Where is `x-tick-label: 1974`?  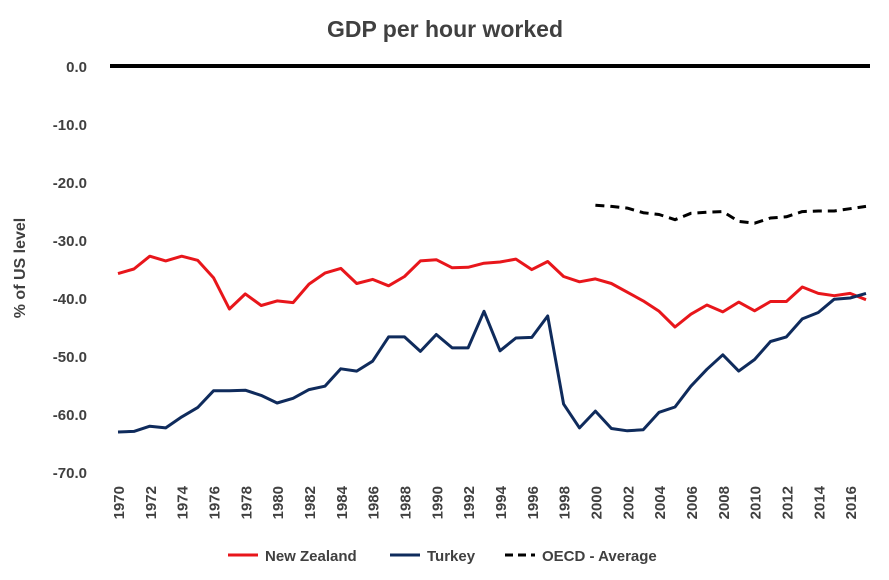
x-tick-label: 1974 is located at coordinates (183, 502).